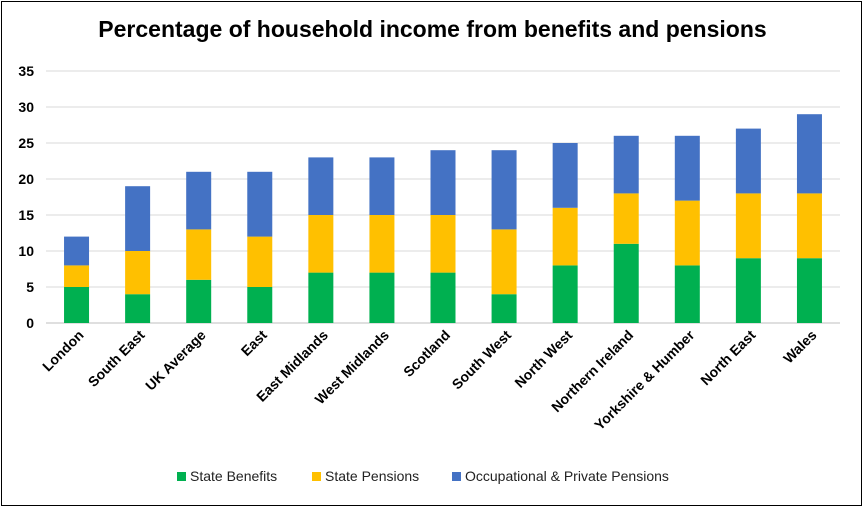 Image resolution: width=865 pixels, height=509 pixels. What do you see at coordinates (26, 143) in the screenshot?
I see `y-tick-label: 25` at bounding box center [26, 143].